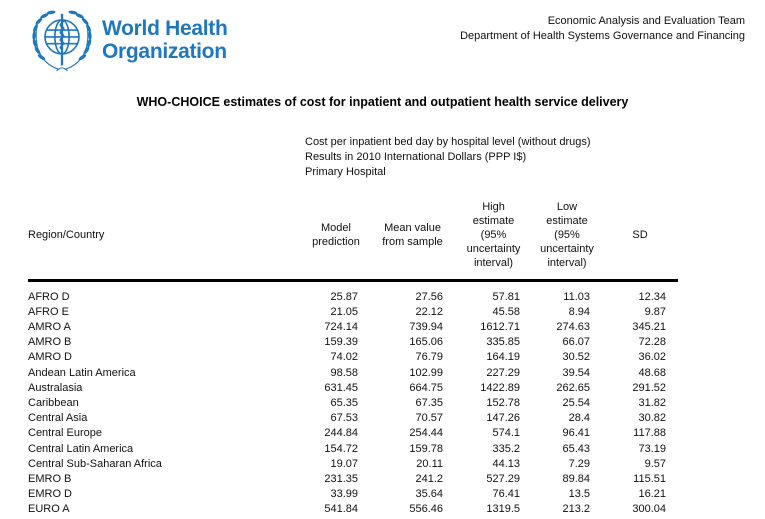 This screenshot has width=765, height=519. I want to click on who-logo: World Health Organization, so click(128, 41).